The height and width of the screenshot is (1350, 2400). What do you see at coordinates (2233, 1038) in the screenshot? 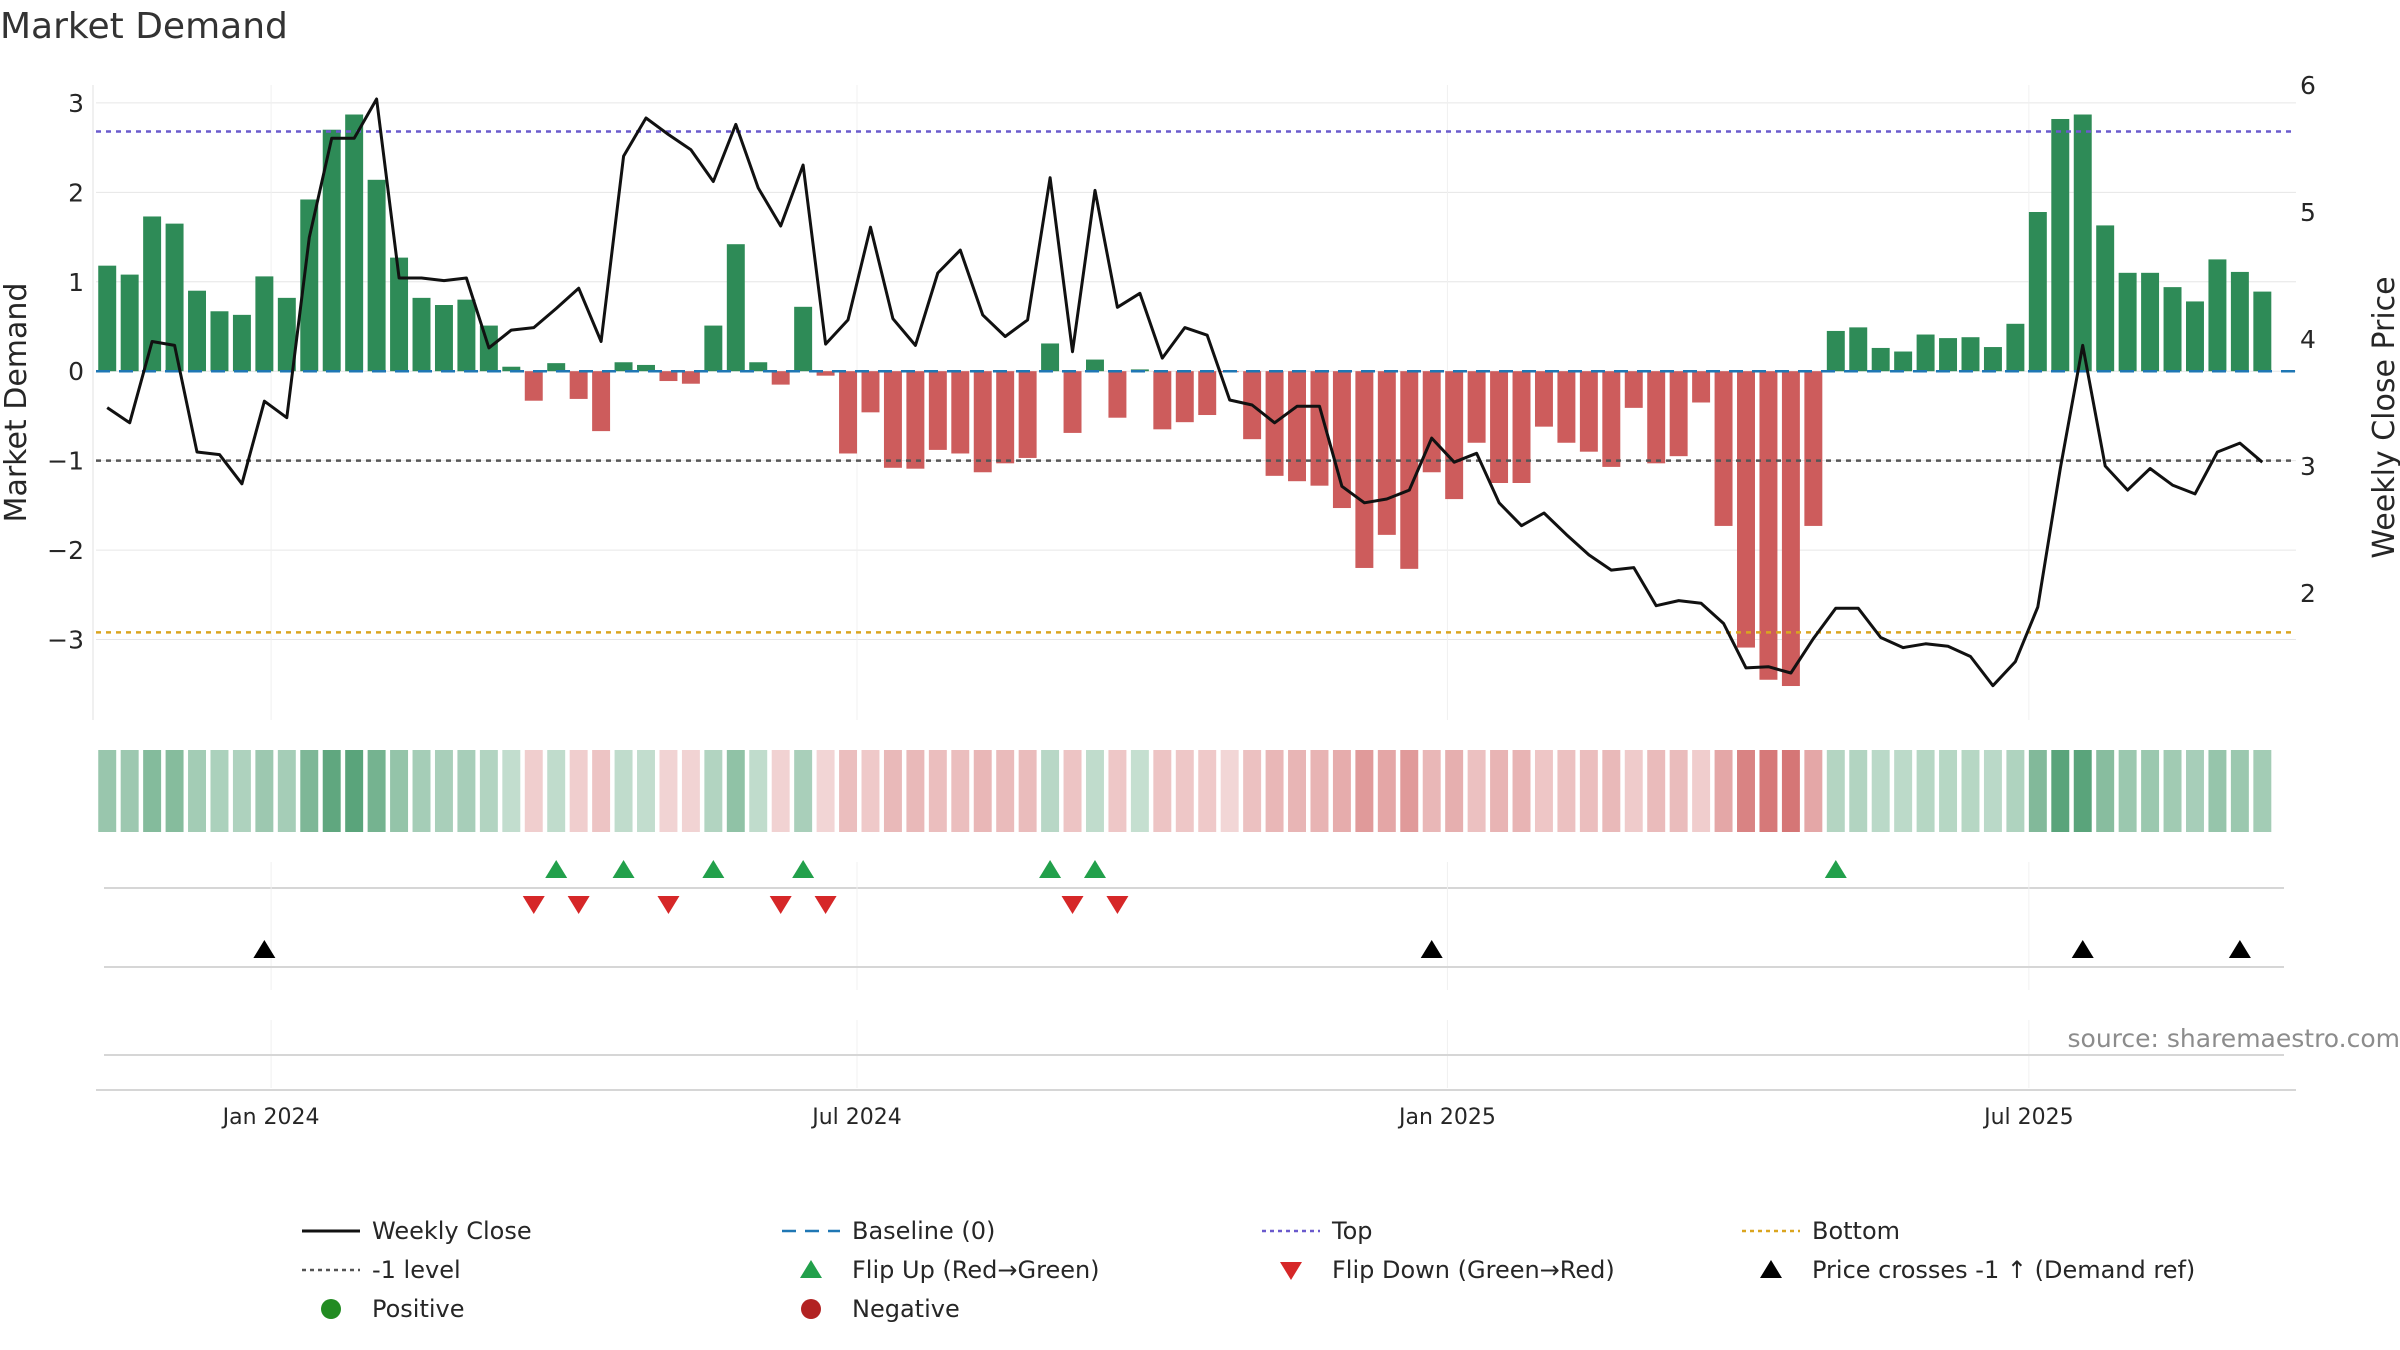
I see `source-note: source: sharemaestro.com` at bounding box center [2233, 1038].